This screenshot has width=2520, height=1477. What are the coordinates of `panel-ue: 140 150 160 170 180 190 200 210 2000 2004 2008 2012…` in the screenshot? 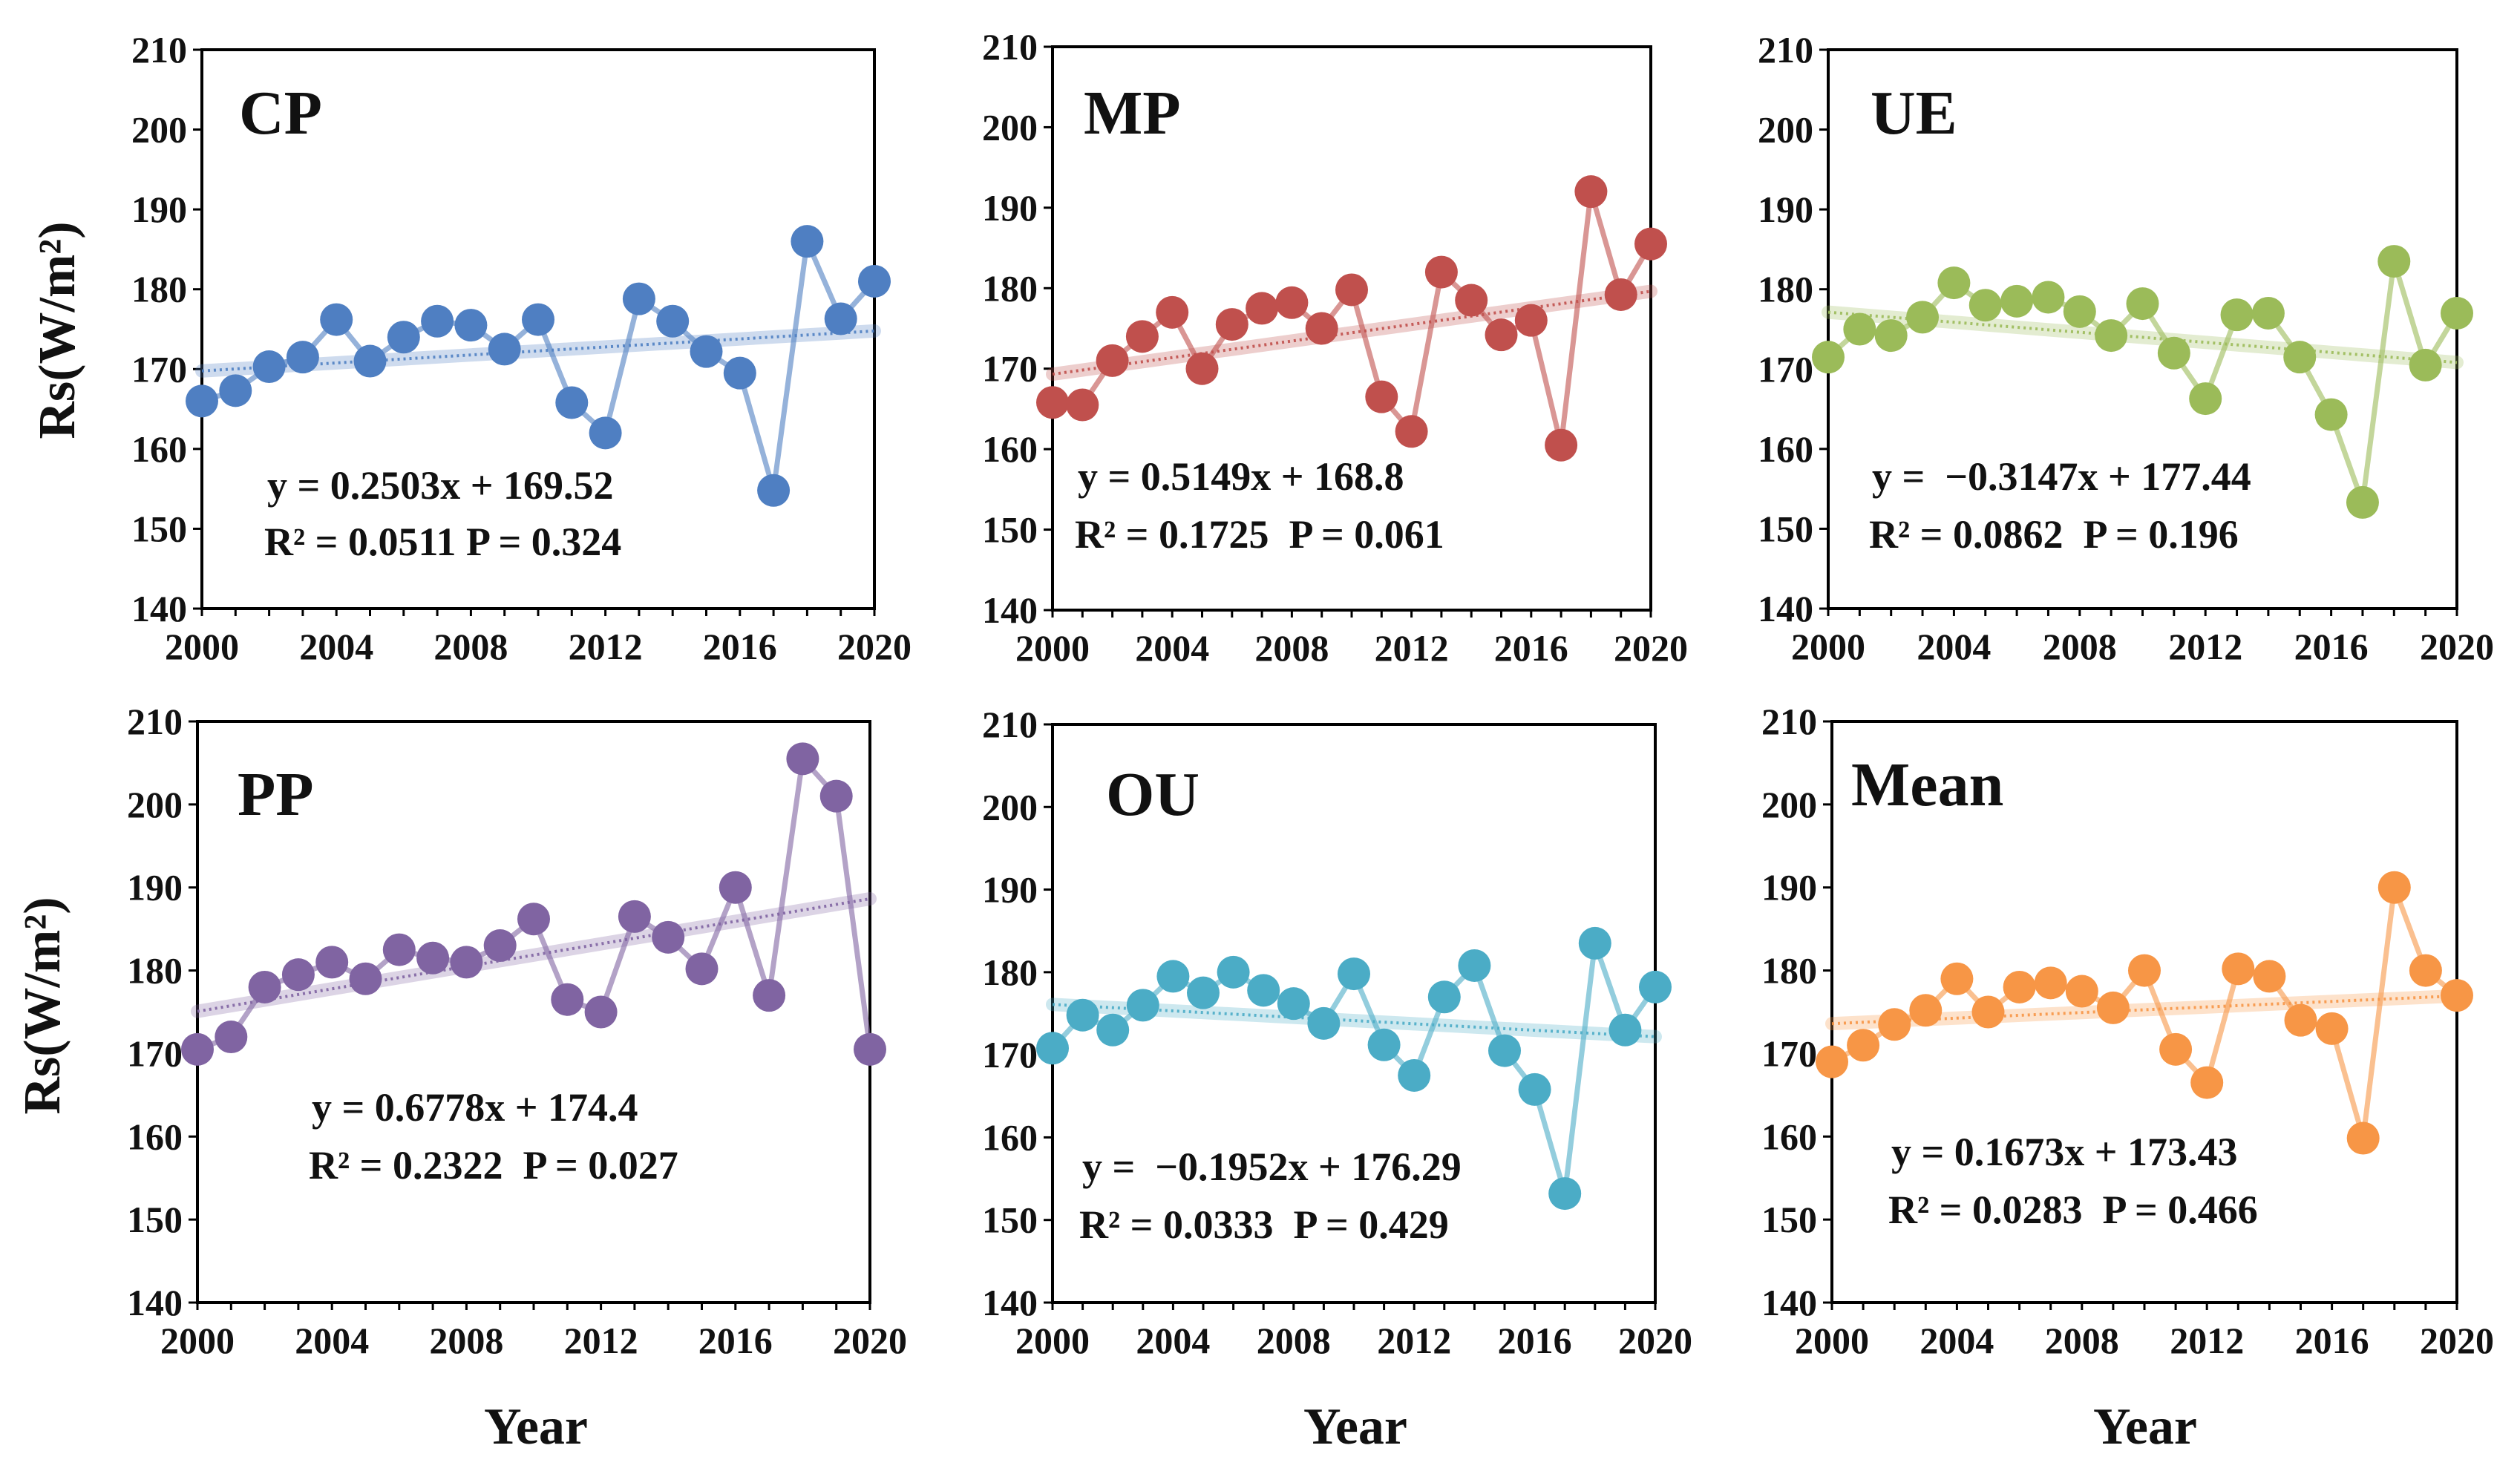 It's located at (2126, 348).